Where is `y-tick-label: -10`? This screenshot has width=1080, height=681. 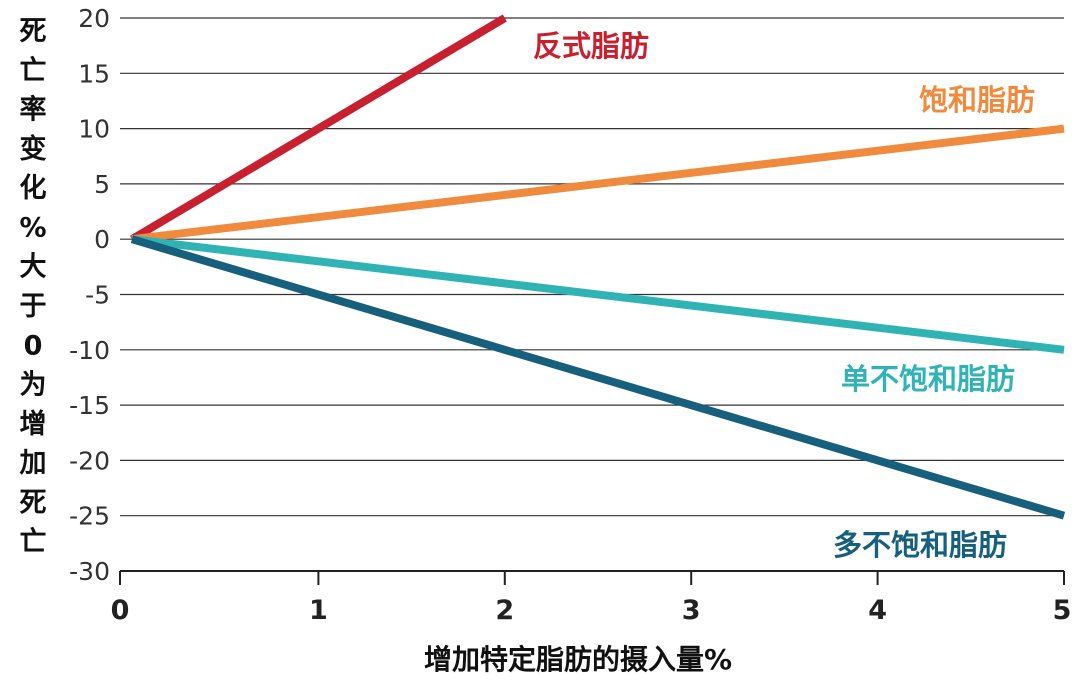 y-tick-label: -10 is located at coordinates (89, 350).